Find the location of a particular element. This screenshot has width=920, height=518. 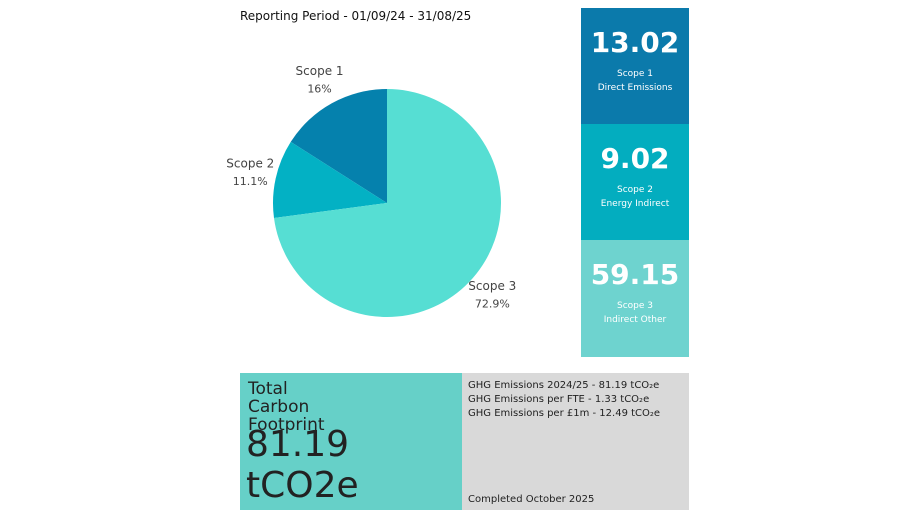

title: Reporting Period - 01/09/24 - 31/08/25 is located at coordinates (356, 16).